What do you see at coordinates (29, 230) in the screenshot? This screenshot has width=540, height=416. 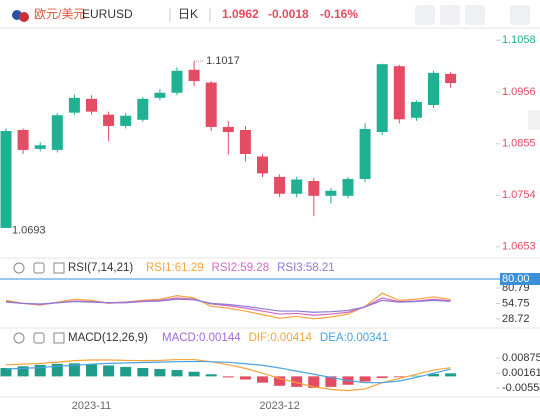 I see `low-label: 1.0693` at bounding box center [29, 230].